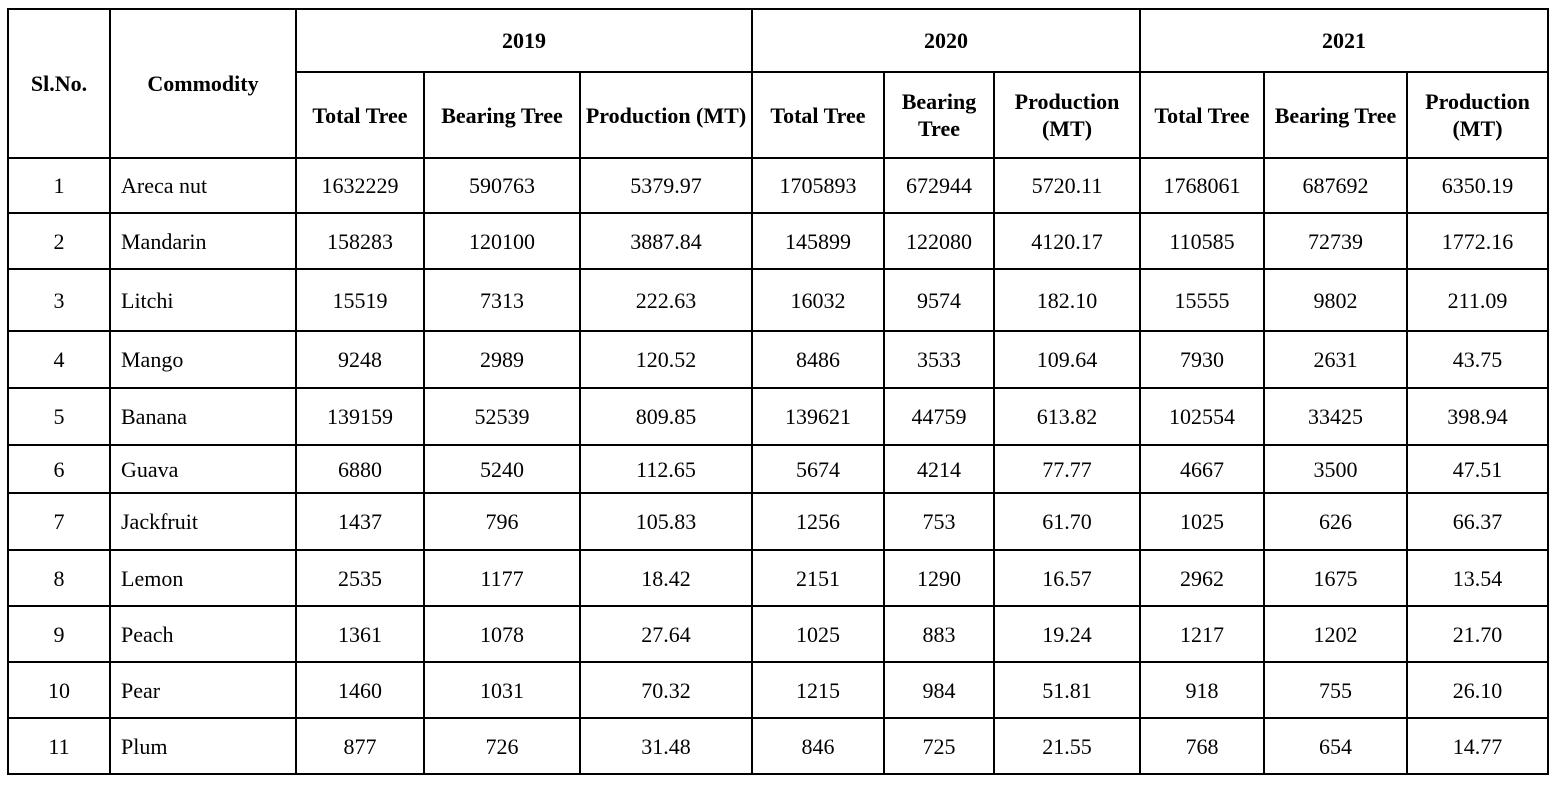 Image resolution: width=1558 pixels, height=786 pixels. I want to click on cell-2021-bearing-tree: 654, so click(1335, 746).